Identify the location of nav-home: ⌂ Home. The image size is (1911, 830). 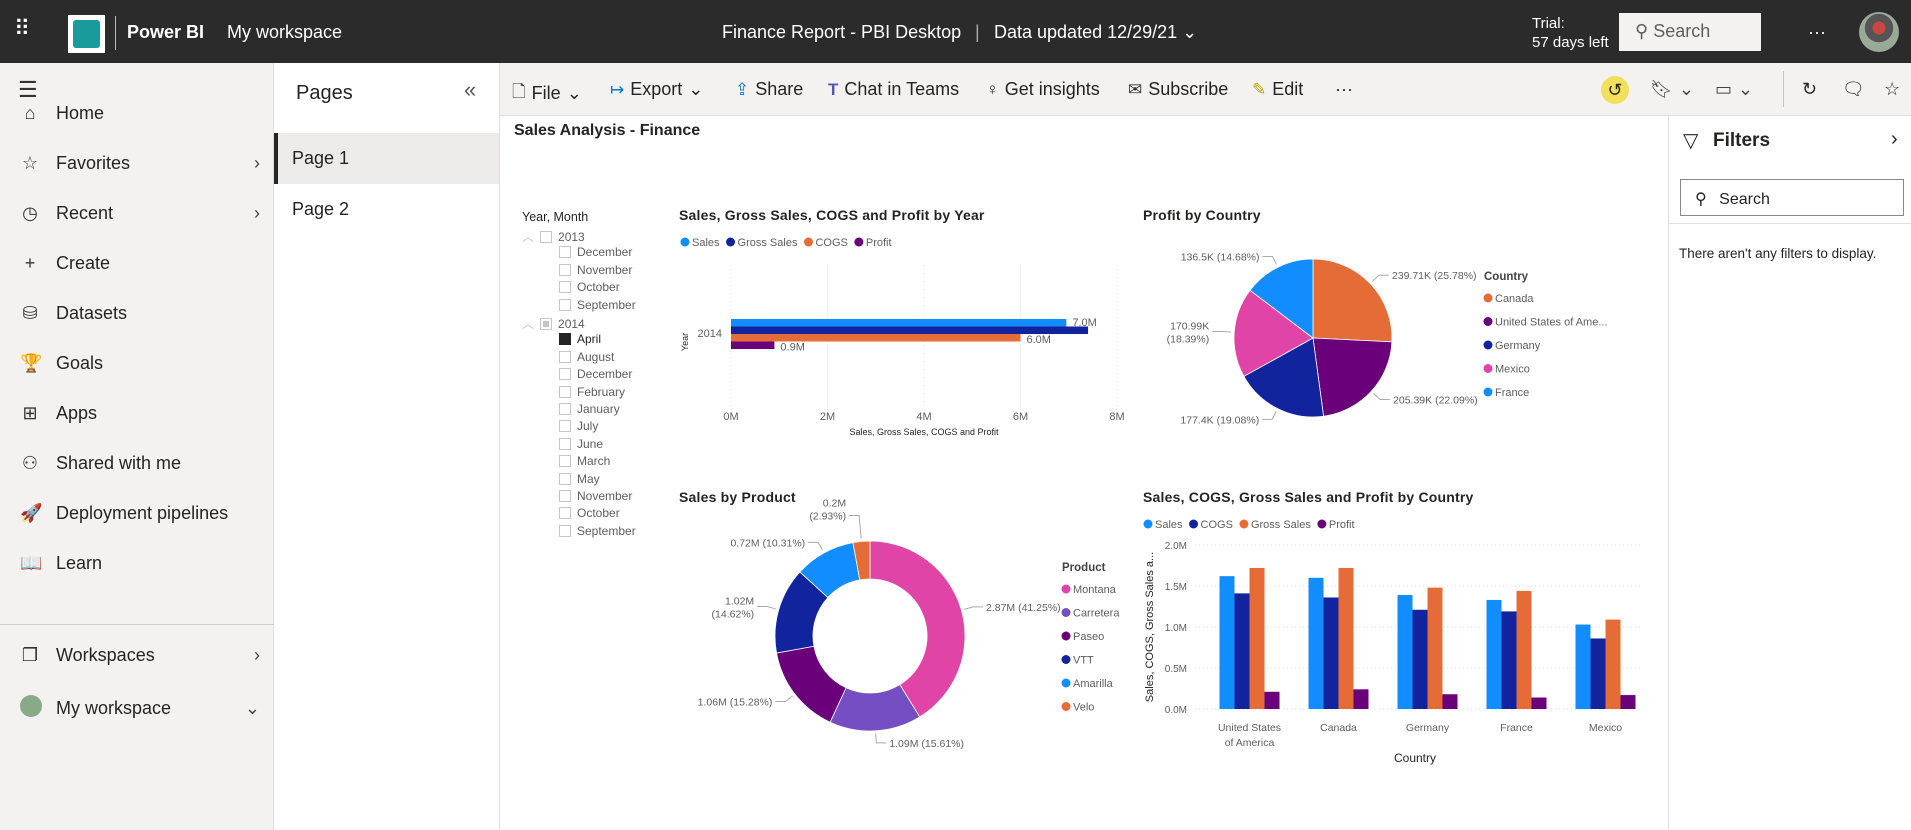
(140, 113).